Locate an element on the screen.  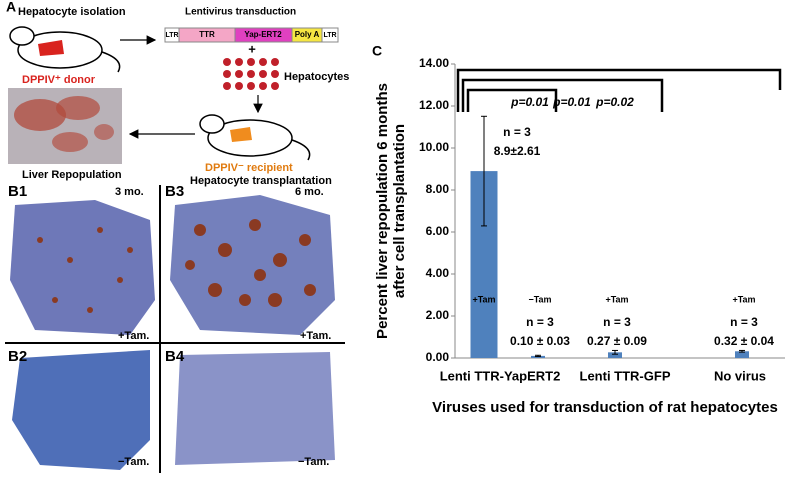
construct-part: Yap-ERT2 is located at coordinates (263, 34).